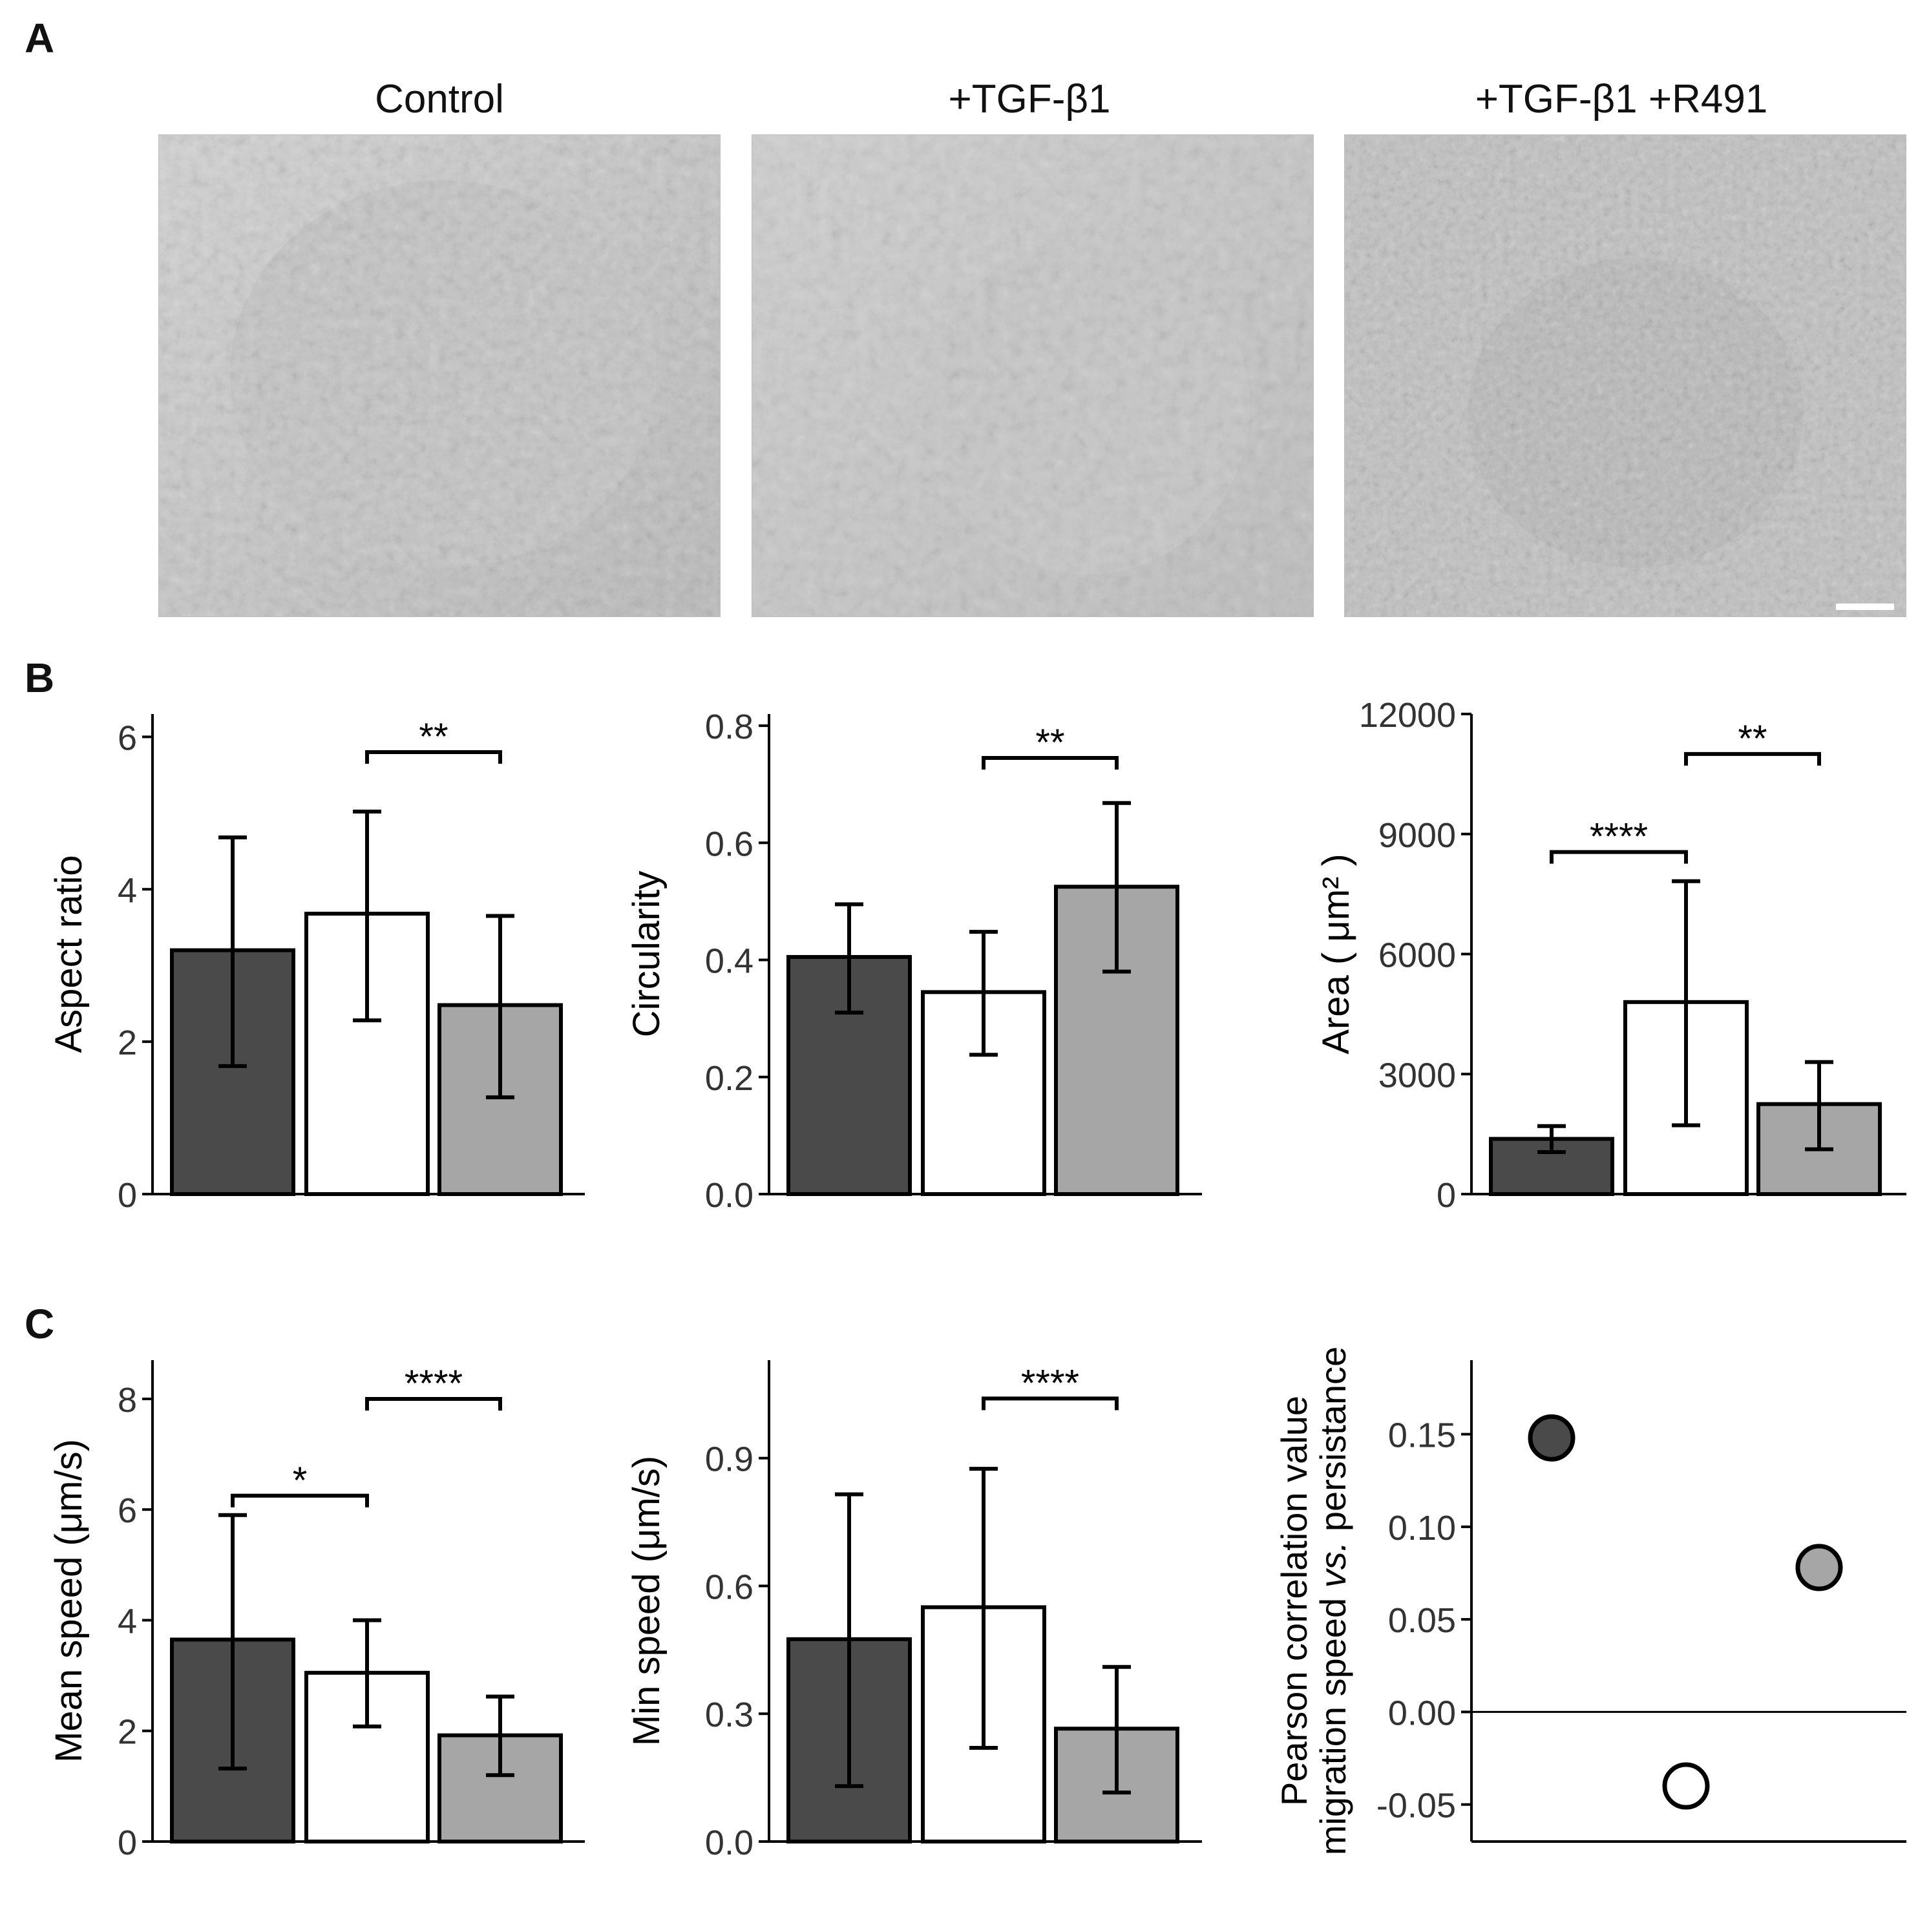  What do you see at coordinates (40, 38) in the screenshot?
I see `panel-label-a: A` at bounding box center [40, 38].